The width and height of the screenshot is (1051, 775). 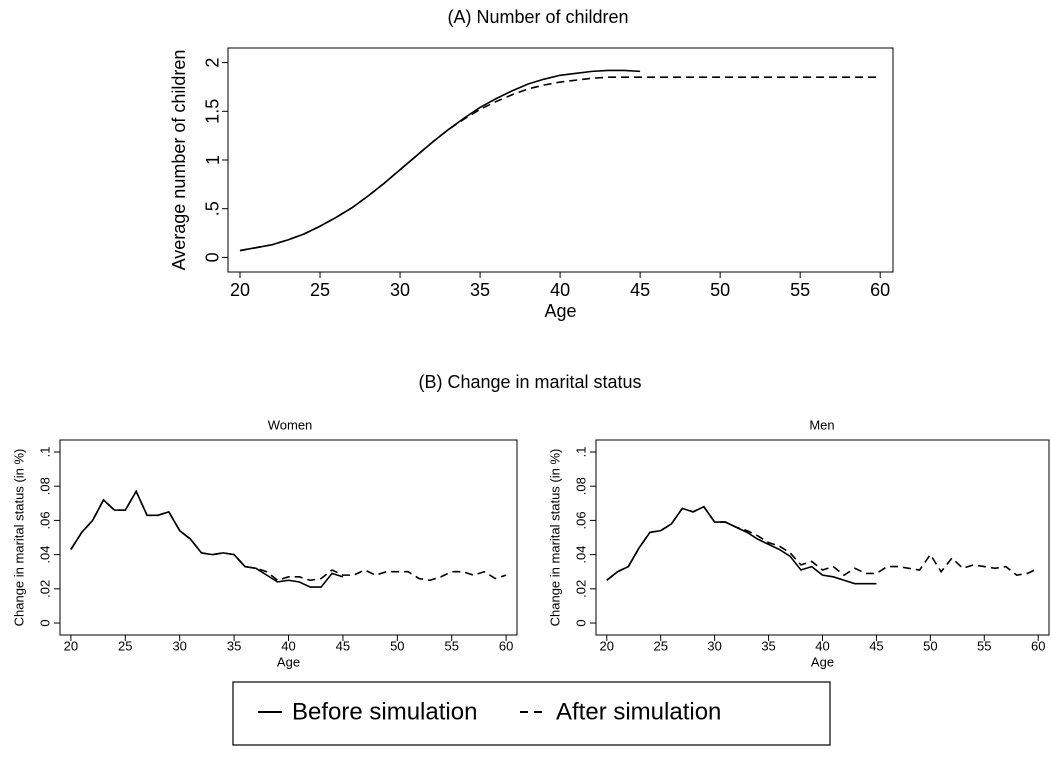 What do you see at coordinates (179, 160) in the screenshot?
I see `y-axis-label: Average number of children` at bounding box center [179, 160].